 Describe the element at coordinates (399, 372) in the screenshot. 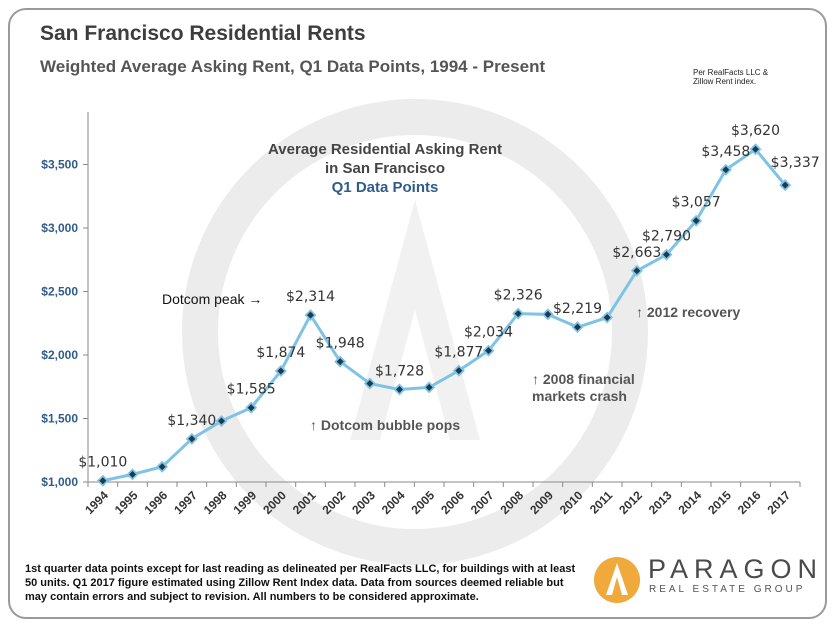

I see `data-label: $1,728` at that location.